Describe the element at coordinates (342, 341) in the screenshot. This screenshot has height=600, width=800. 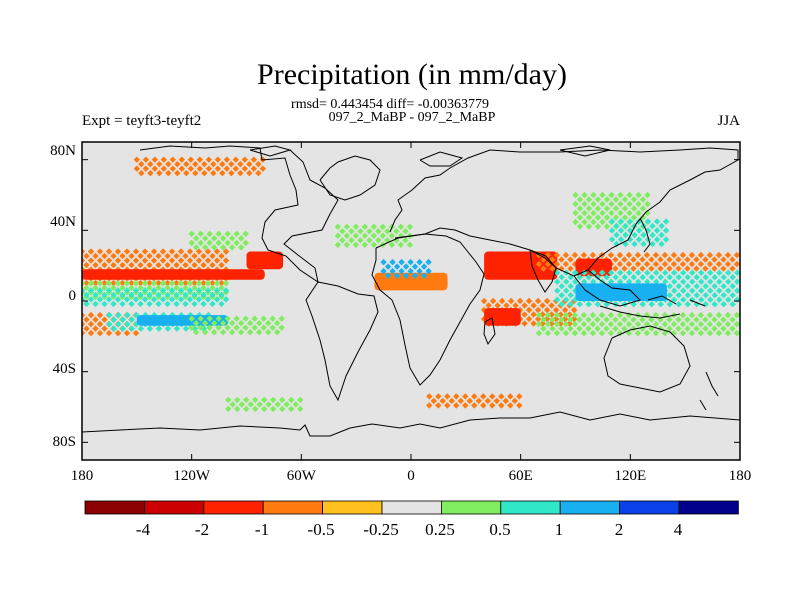
I see `south-america-coast` at that location.